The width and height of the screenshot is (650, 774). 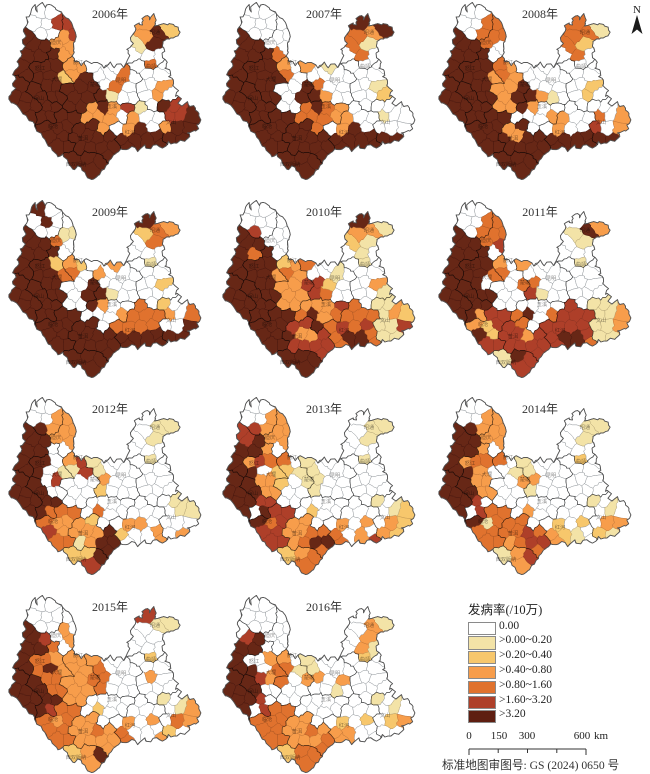 I want to click on svg-text: km, so click(x=601, y=736).